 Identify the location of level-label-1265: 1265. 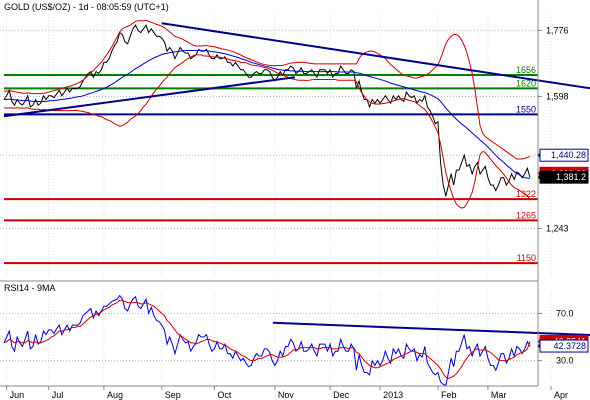
(526, 215).